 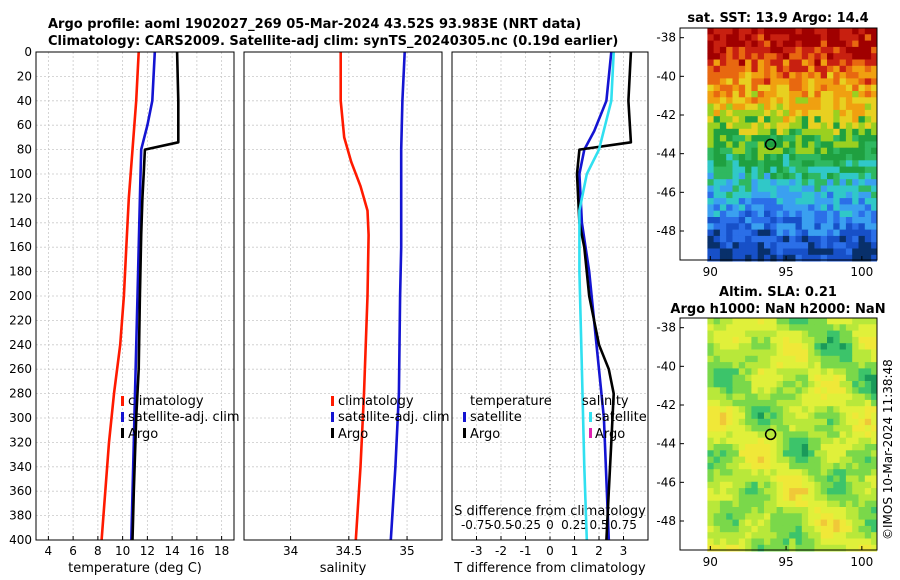 I want to click on legend-label-argo: Argo, so click(x=143, y=434).